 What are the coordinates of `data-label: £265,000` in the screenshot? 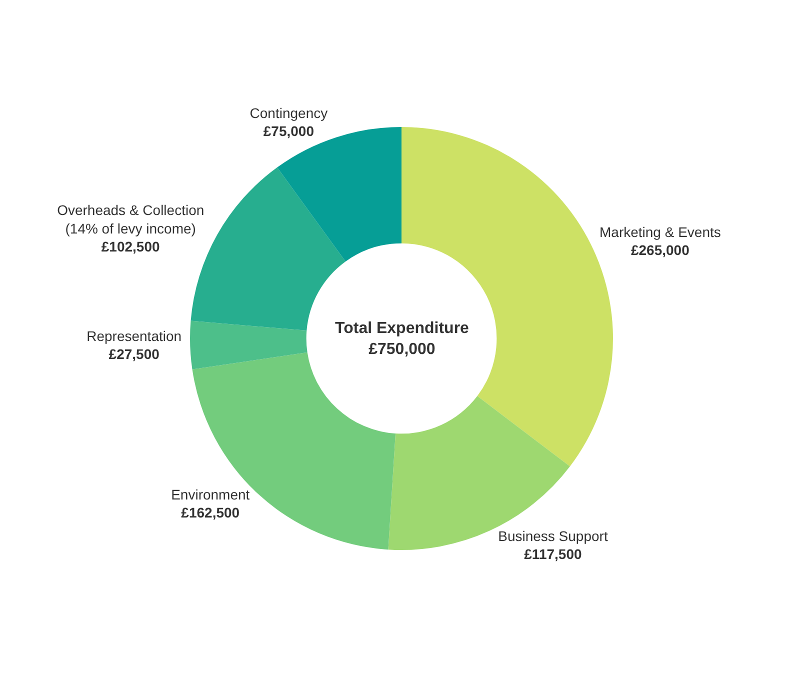 It's located at (660, 250).